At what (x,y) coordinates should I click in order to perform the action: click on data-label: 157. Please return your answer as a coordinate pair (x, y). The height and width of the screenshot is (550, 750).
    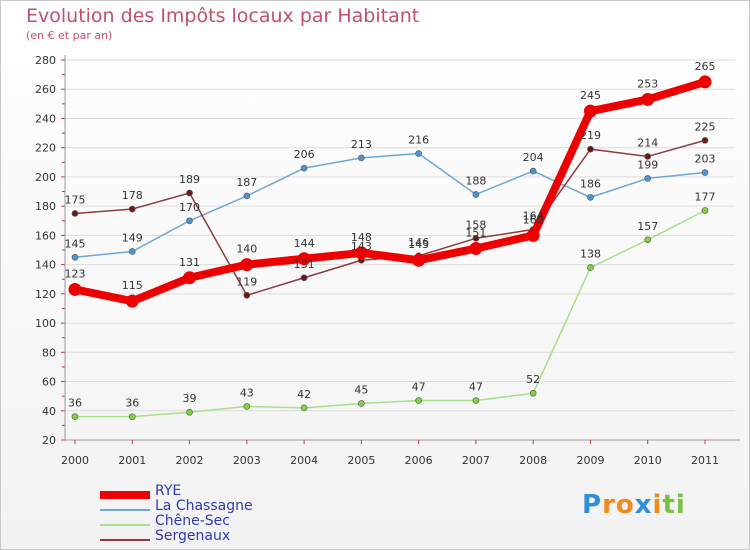
    Looking at the image, I should click on (647, 226).